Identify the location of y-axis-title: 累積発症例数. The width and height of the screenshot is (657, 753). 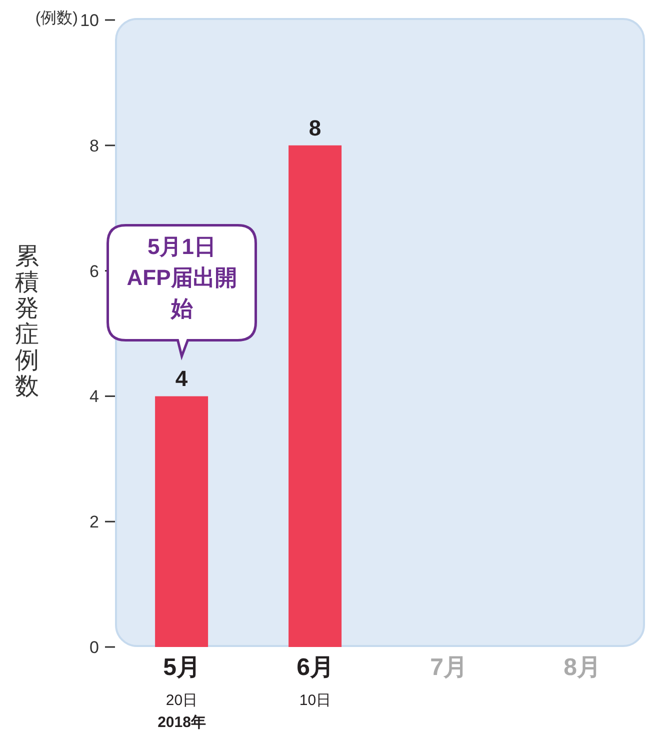
(27, 321).